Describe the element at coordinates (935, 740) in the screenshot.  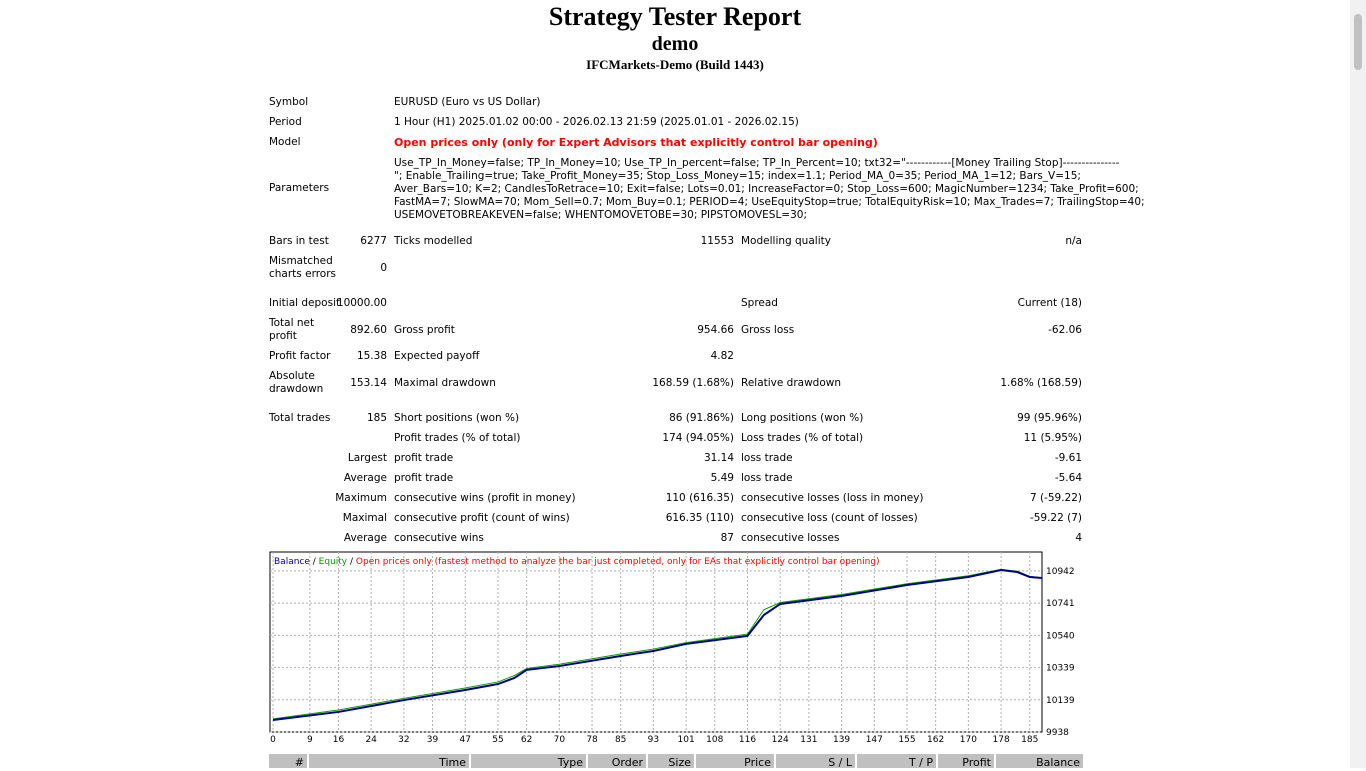
I see `x-tick-label: 162` at that location.